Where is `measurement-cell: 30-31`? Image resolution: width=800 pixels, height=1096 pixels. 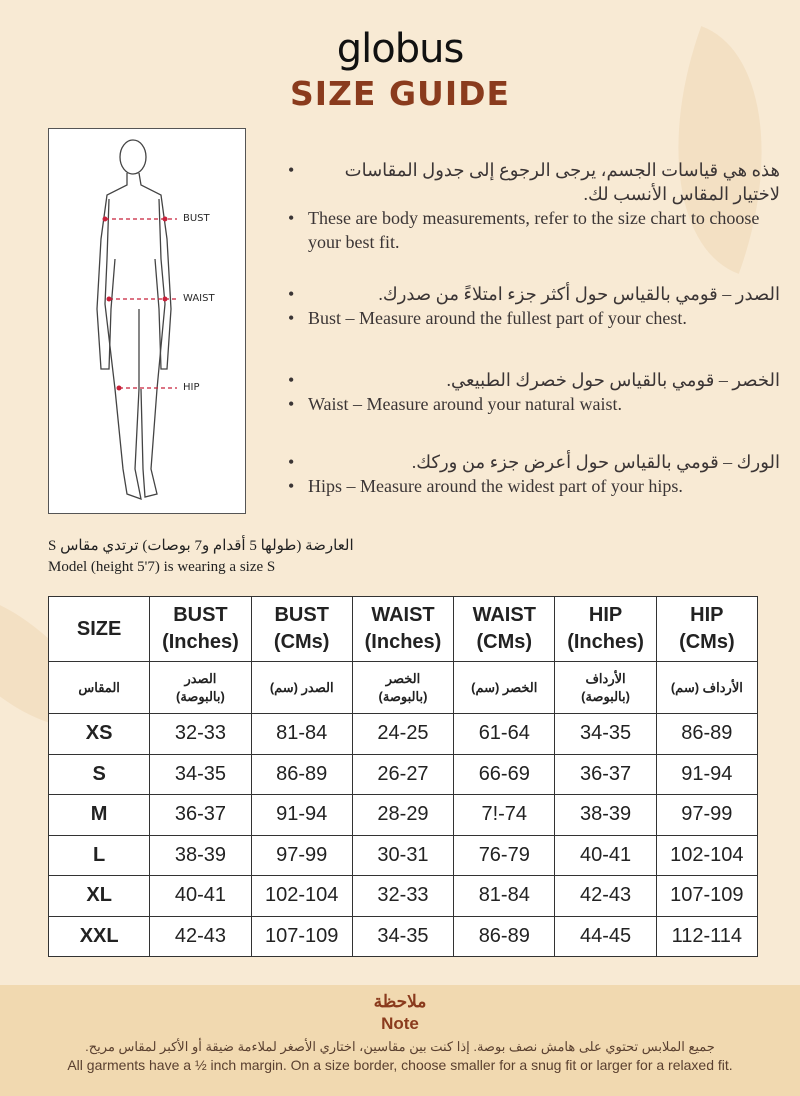 measurement-cell: 30-31 is located at coordinates (403, 855).